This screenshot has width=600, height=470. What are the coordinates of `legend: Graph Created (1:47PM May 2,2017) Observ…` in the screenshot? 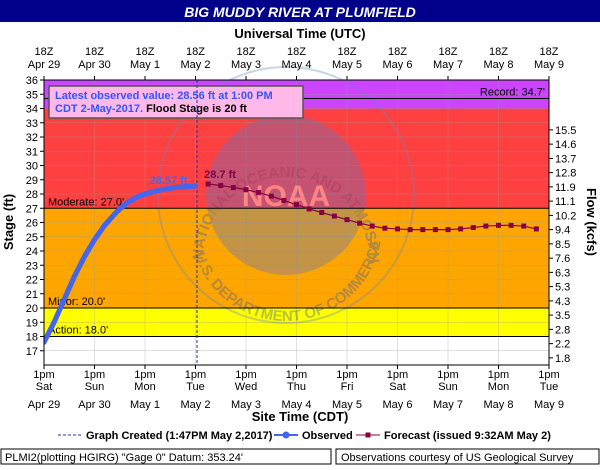 It's located at (304, 436).